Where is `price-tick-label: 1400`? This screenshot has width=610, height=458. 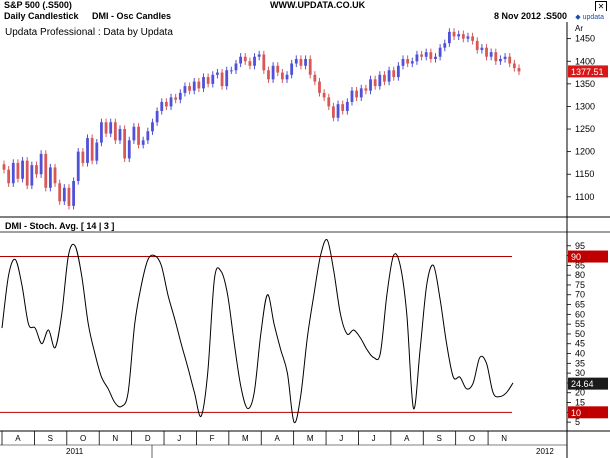
price-tick-label: 1400 is located at coordinates (585, 61).